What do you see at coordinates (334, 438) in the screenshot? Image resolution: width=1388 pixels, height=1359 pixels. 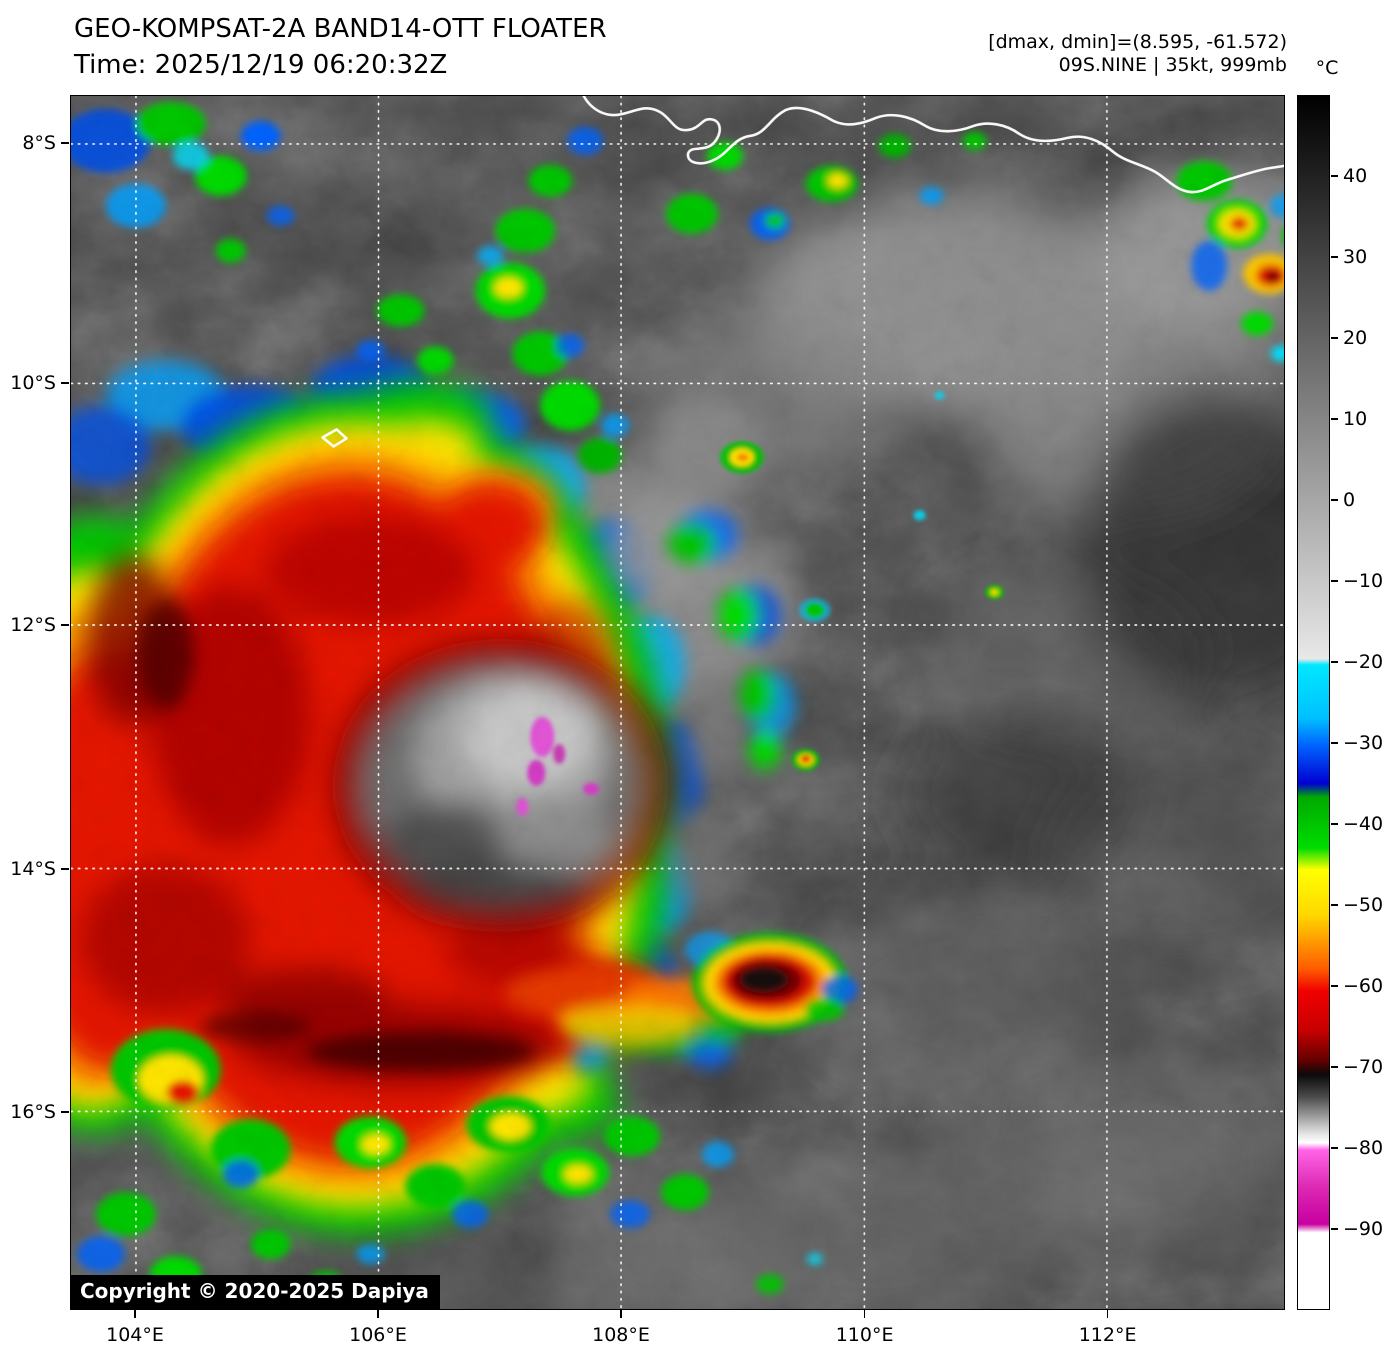 I see `island-outline` at bounding box center [334, 438].